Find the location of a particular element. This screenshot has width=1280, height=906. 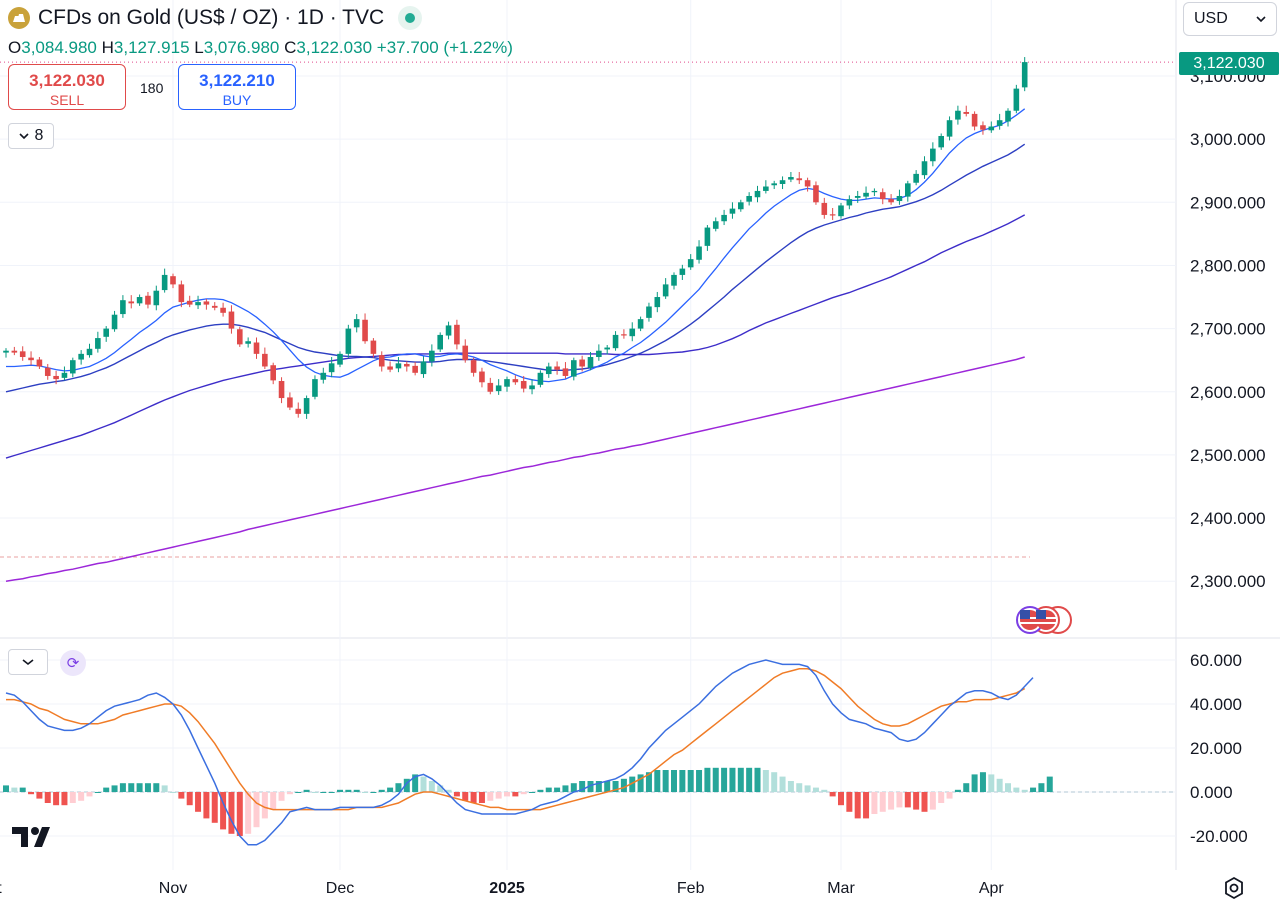

sell-price: 3,122.030 is located at coordinates (67, 80).